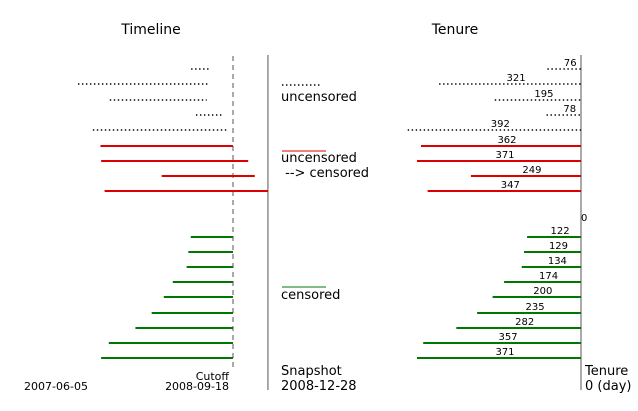 Image resolution: width=638 pixels, height=411 pixels. I want to click on tenure-value-label: 76, so click(570, 63).